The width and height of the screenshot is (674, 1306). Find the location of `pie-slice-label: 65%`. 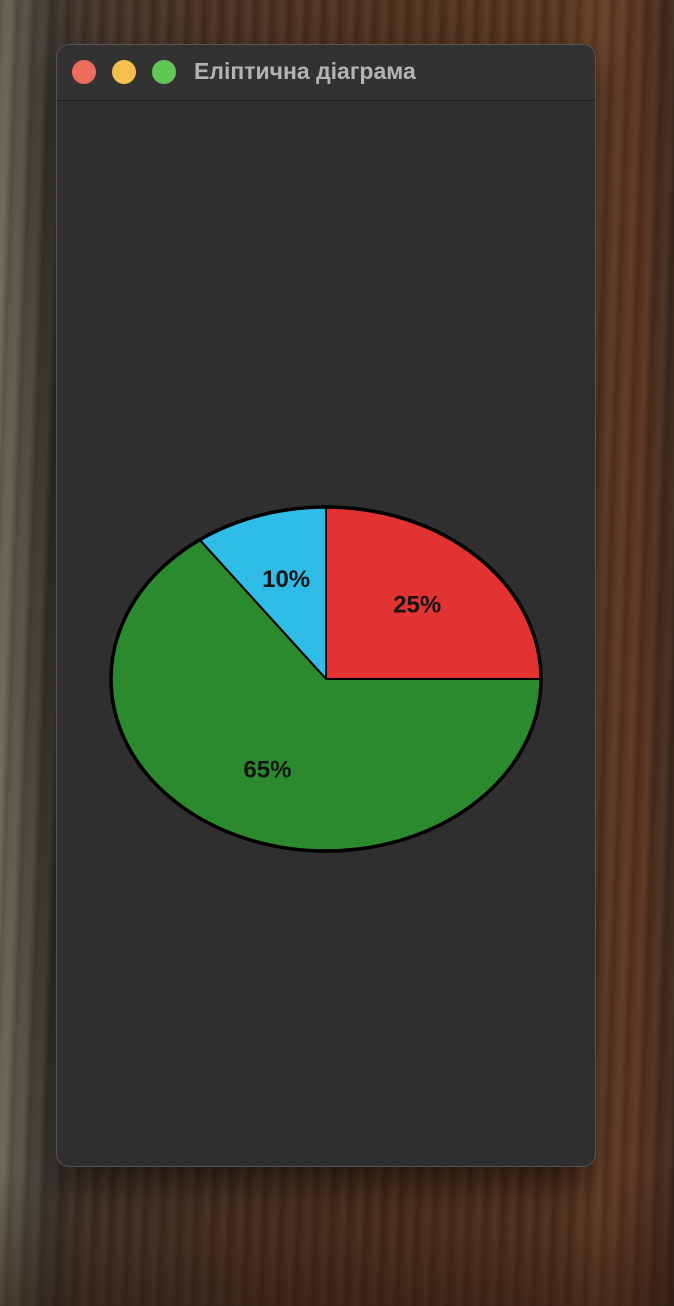

pie-slice-label: 65% is located at coordinates (267, 769).